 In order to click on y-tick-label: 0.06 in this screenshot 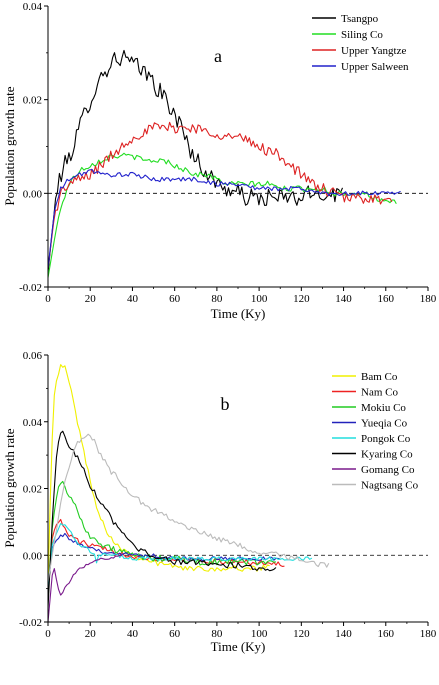, I will do `click(33, 356)`.